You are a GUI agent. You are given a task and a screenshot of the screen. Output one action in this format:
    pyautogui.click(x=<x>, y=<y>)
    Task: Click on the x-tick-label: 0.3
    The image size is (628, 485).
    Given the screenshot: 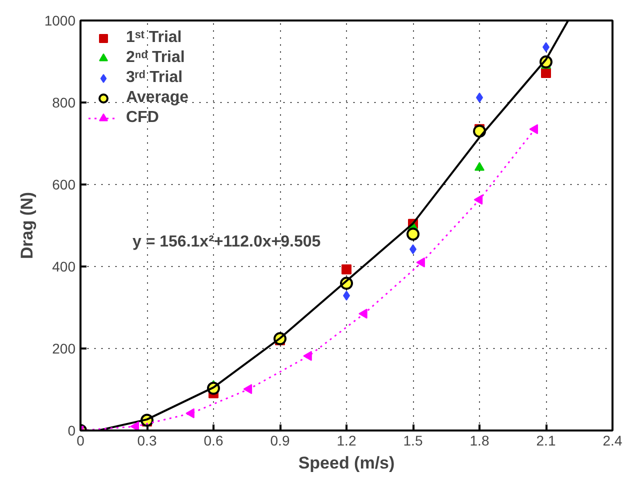 What is the action you would take?
    pyautogui.click(x=147, y=440)
    